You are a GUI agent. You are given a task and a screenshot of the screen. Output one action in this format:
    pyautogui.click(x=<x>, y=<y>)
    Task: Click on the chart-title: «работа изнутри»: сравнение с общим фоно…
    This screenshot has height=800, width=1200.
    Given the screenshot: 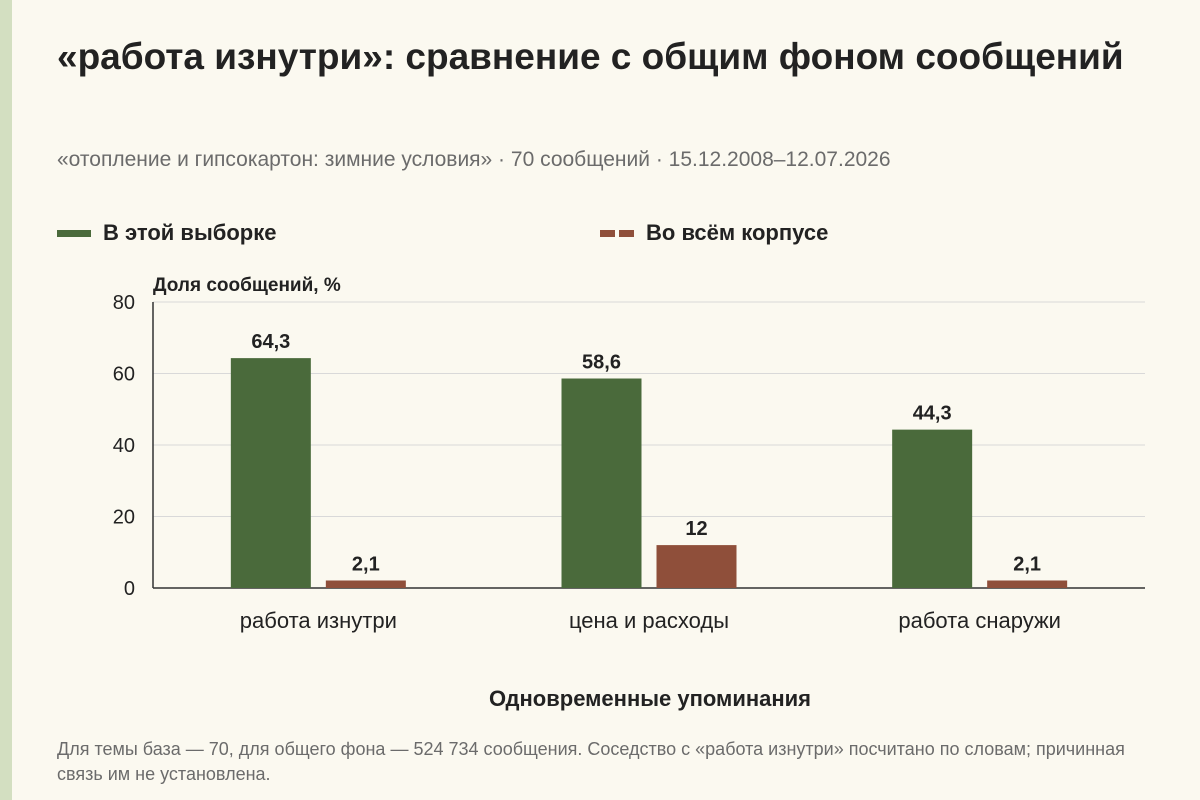 What is the action you would take?
    pyautogui.click(x=590, y=56)
    